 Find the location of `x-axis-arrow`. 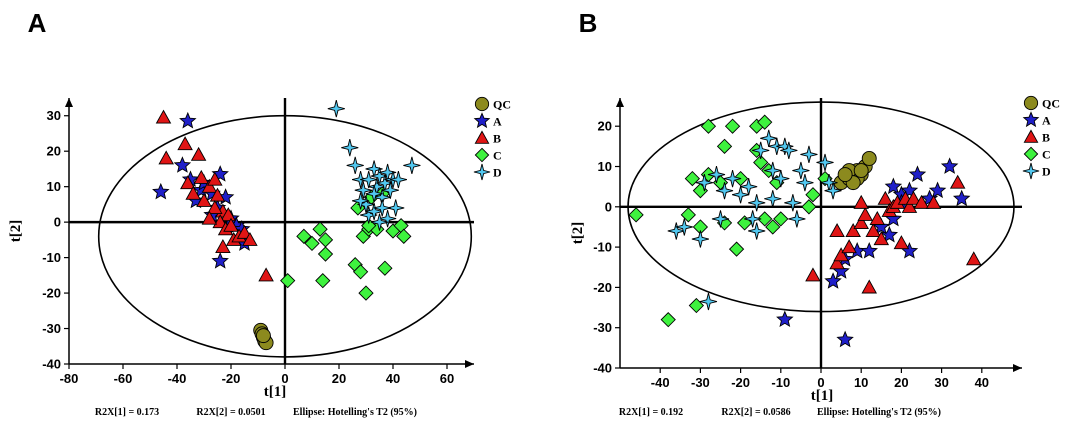

x-axis-arrow is located at coordinates (1017, 368).